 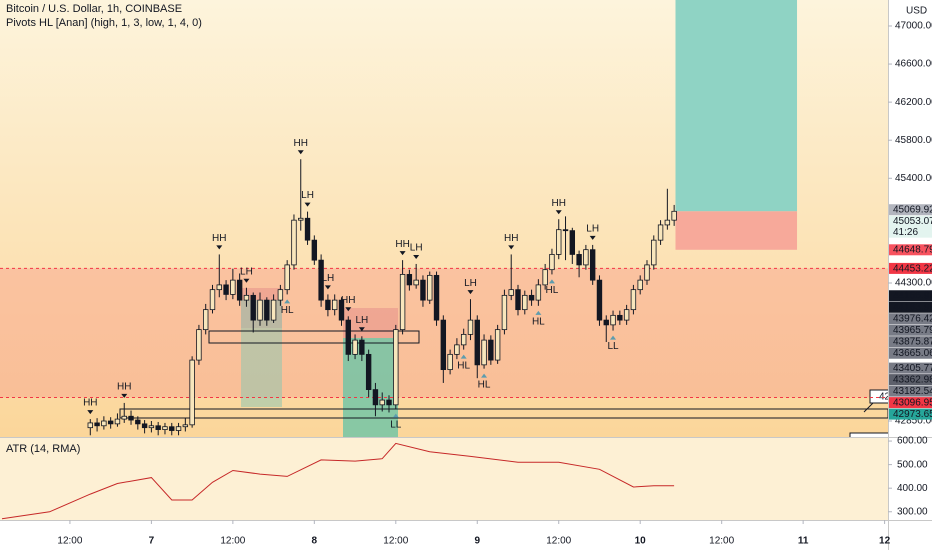 I want to click on x-tick-label: 10, so click(x=641, y=541).